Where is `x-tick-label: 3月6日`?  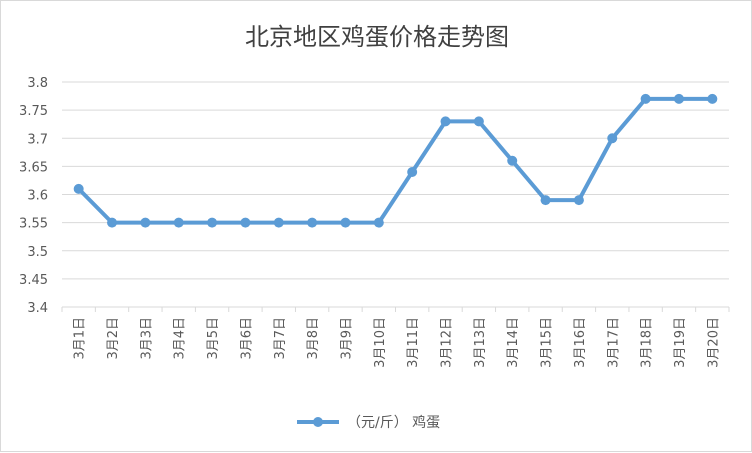
x-tick-label: 3月6日 is located at coordinates (246, 338).